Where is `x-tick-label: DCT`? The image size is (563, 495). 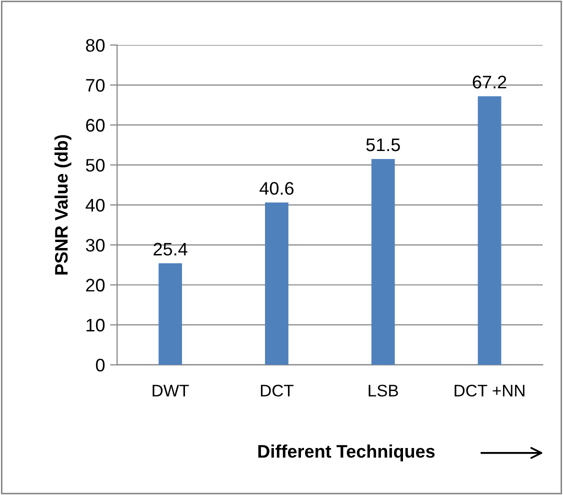 x-tick-label: DCT is located at coordinates (277, 390).